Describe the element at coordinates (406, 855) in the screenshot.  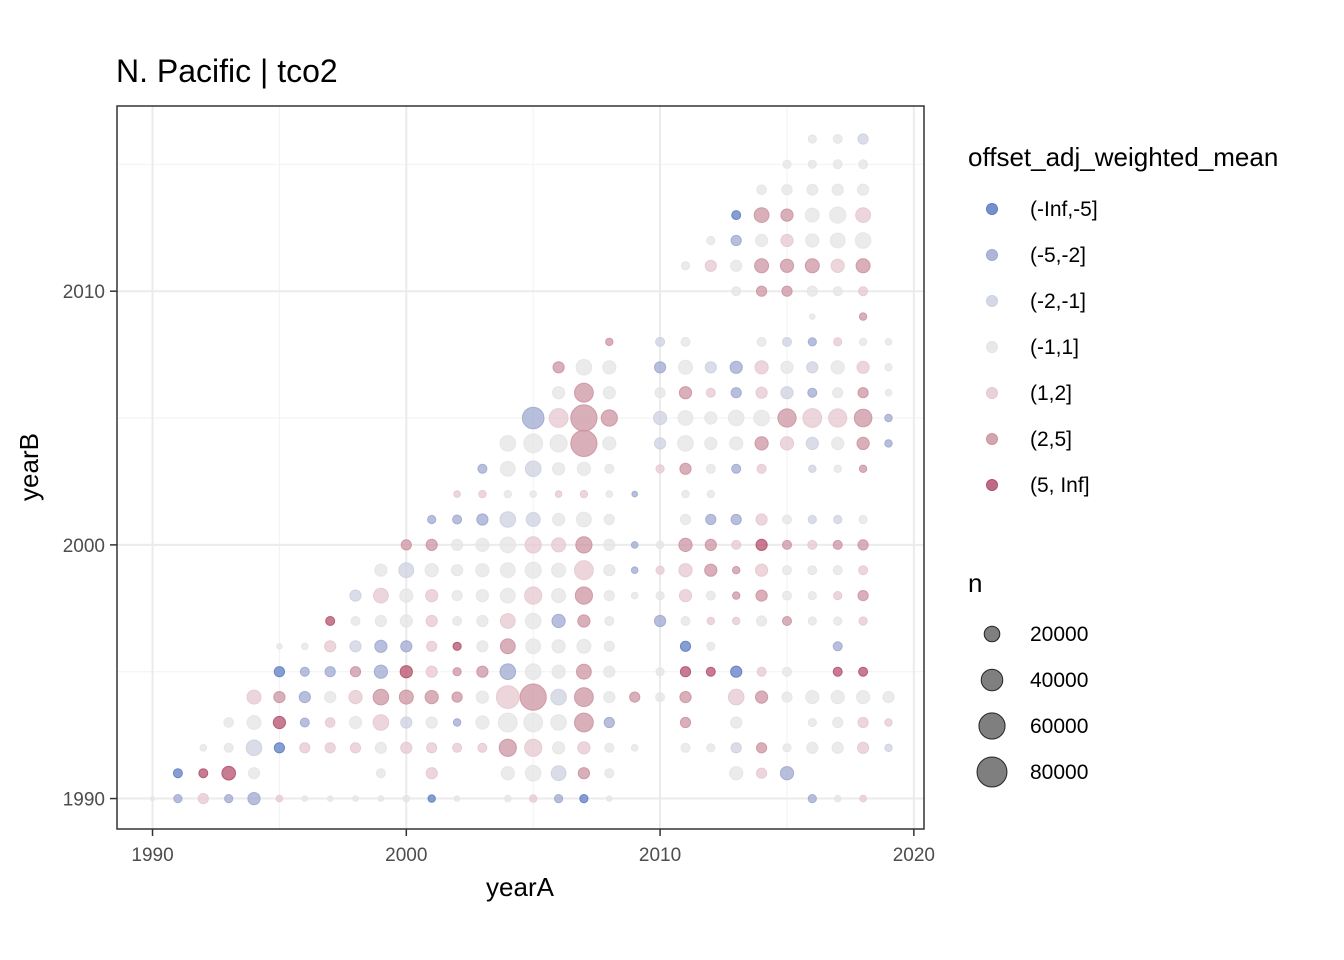
I see `x-tick-label: 2000` at that location.